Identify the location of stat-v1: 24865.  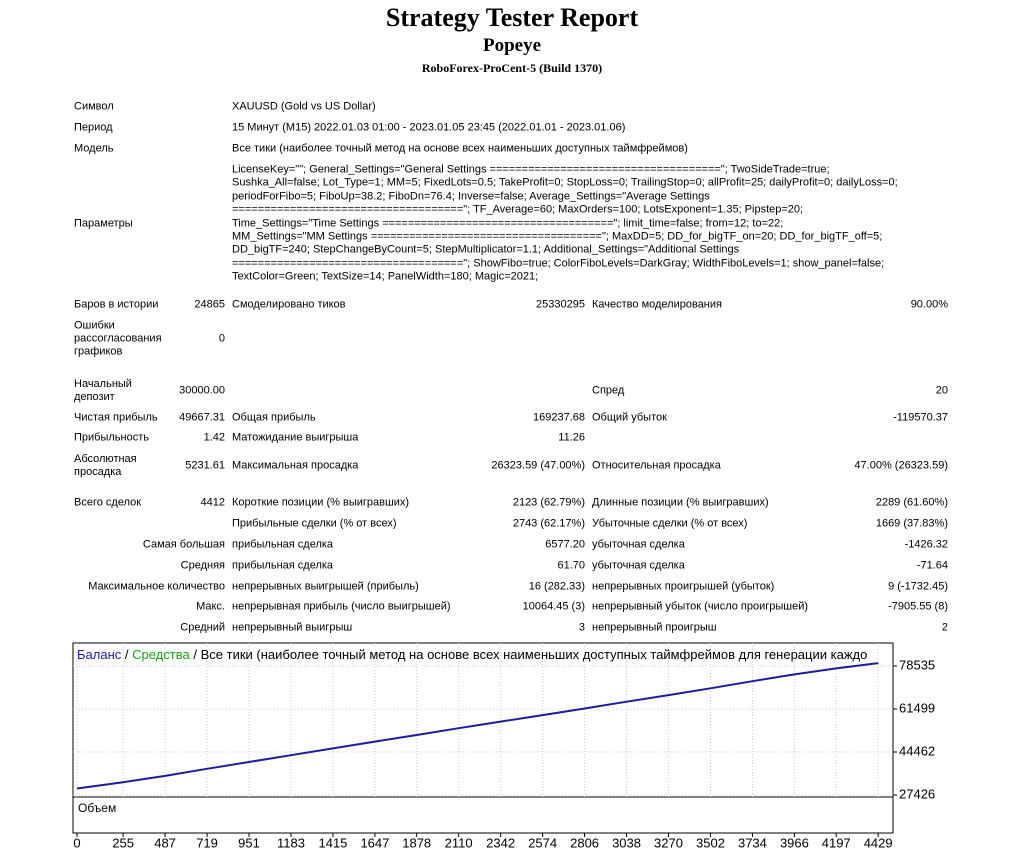
(209, 304).